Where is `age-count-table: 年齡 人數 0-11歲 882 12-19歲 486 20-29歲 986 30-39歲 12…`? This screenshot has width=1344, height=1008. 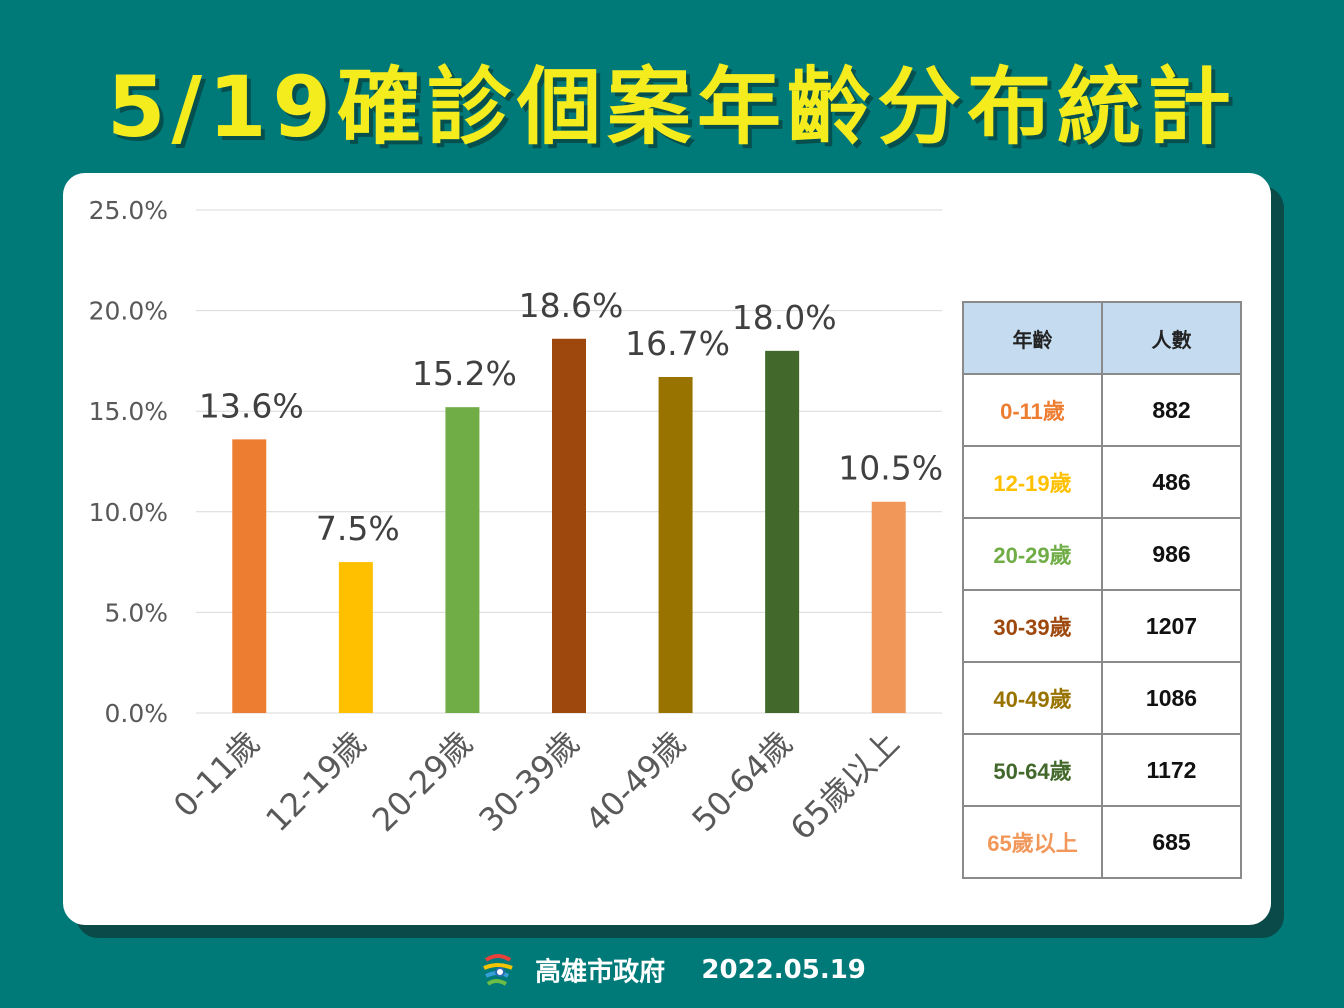 age-count-table: 年齡 人數 0-11歲 882 12-19歲 486 20-29歲 986 30-39歲 12… is located at coordinates (1102, 590).